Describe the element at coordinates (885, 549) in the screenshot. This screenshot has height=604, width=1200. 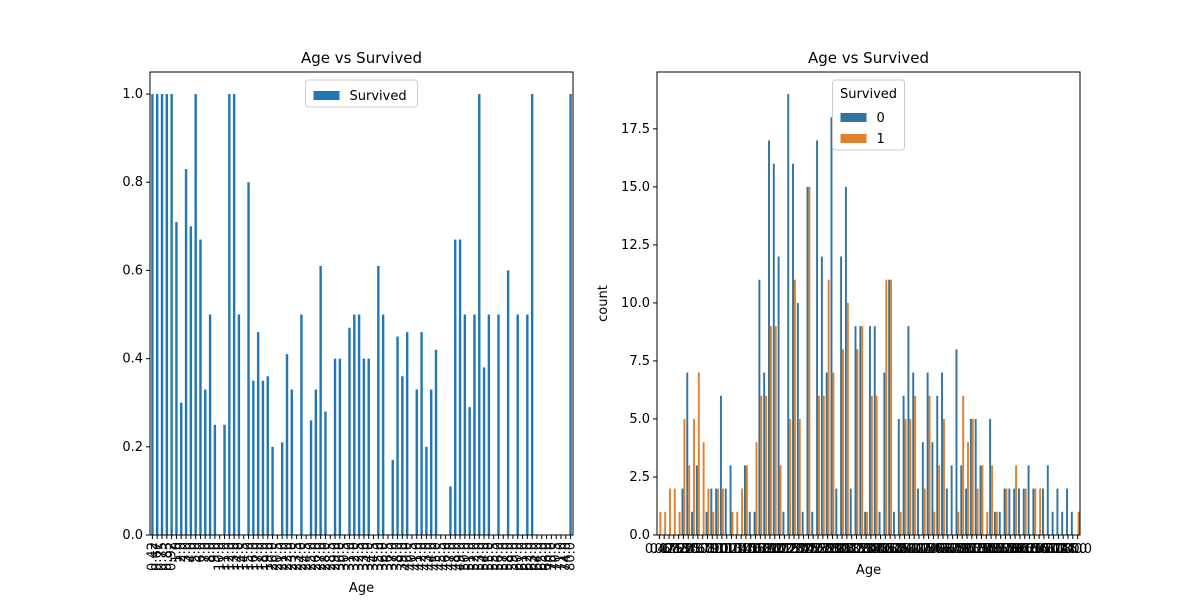
I see `x-tick-label: 35.0` at that location.